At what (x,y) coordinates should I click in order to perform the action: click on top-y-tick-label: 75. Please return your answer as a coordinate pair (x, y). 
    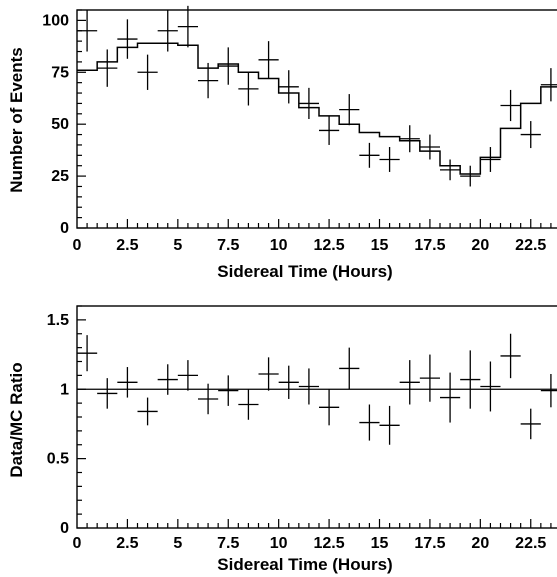
    Looking at the image, I should click on (60, 72).